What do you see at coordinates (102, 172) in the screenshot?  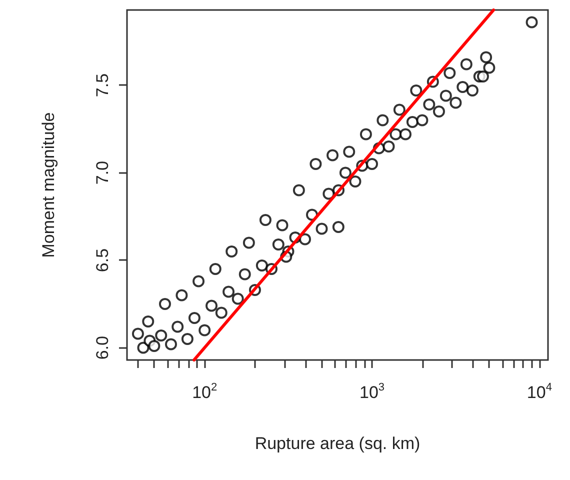 I see `y-tick-label: 7.0` at bounding box center [102, 172].